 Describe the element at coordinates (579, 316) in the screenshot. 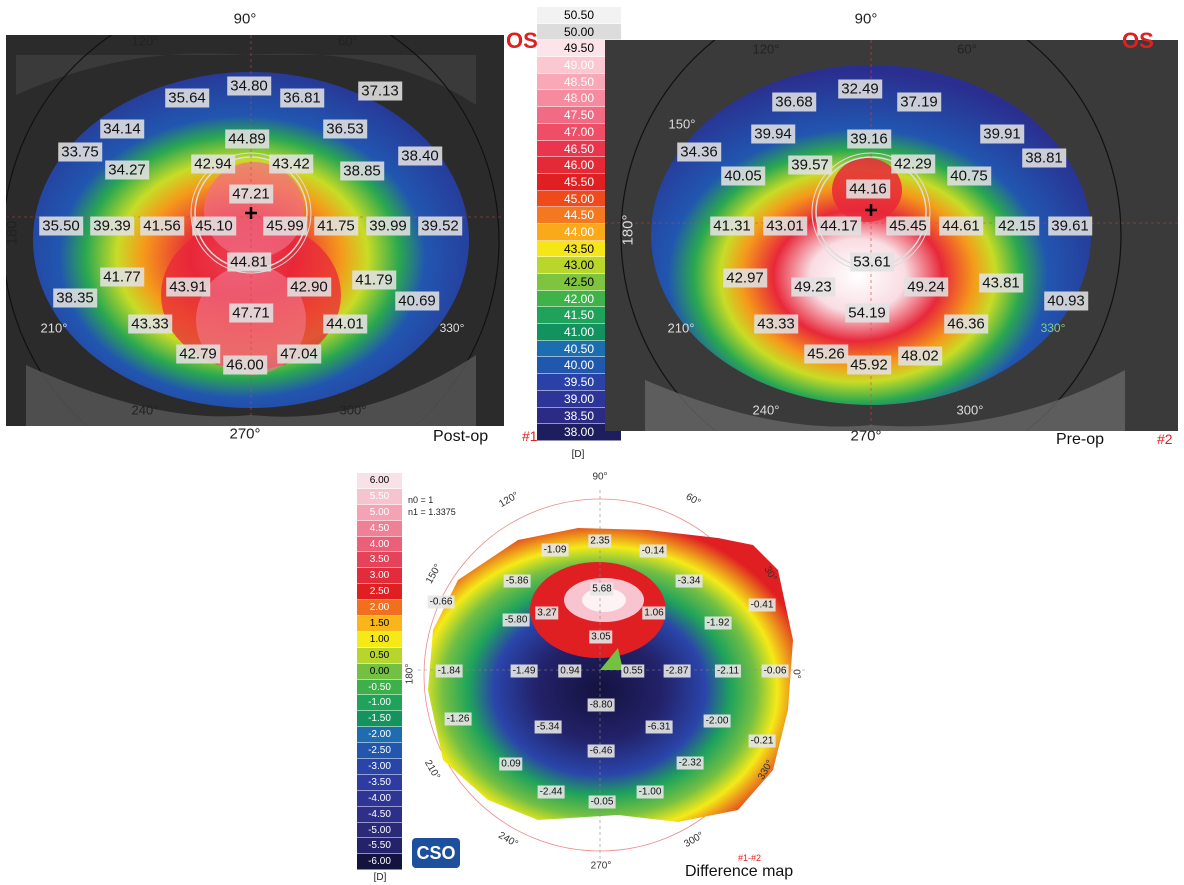

I see `scale-top-step: 41.50` at that location.